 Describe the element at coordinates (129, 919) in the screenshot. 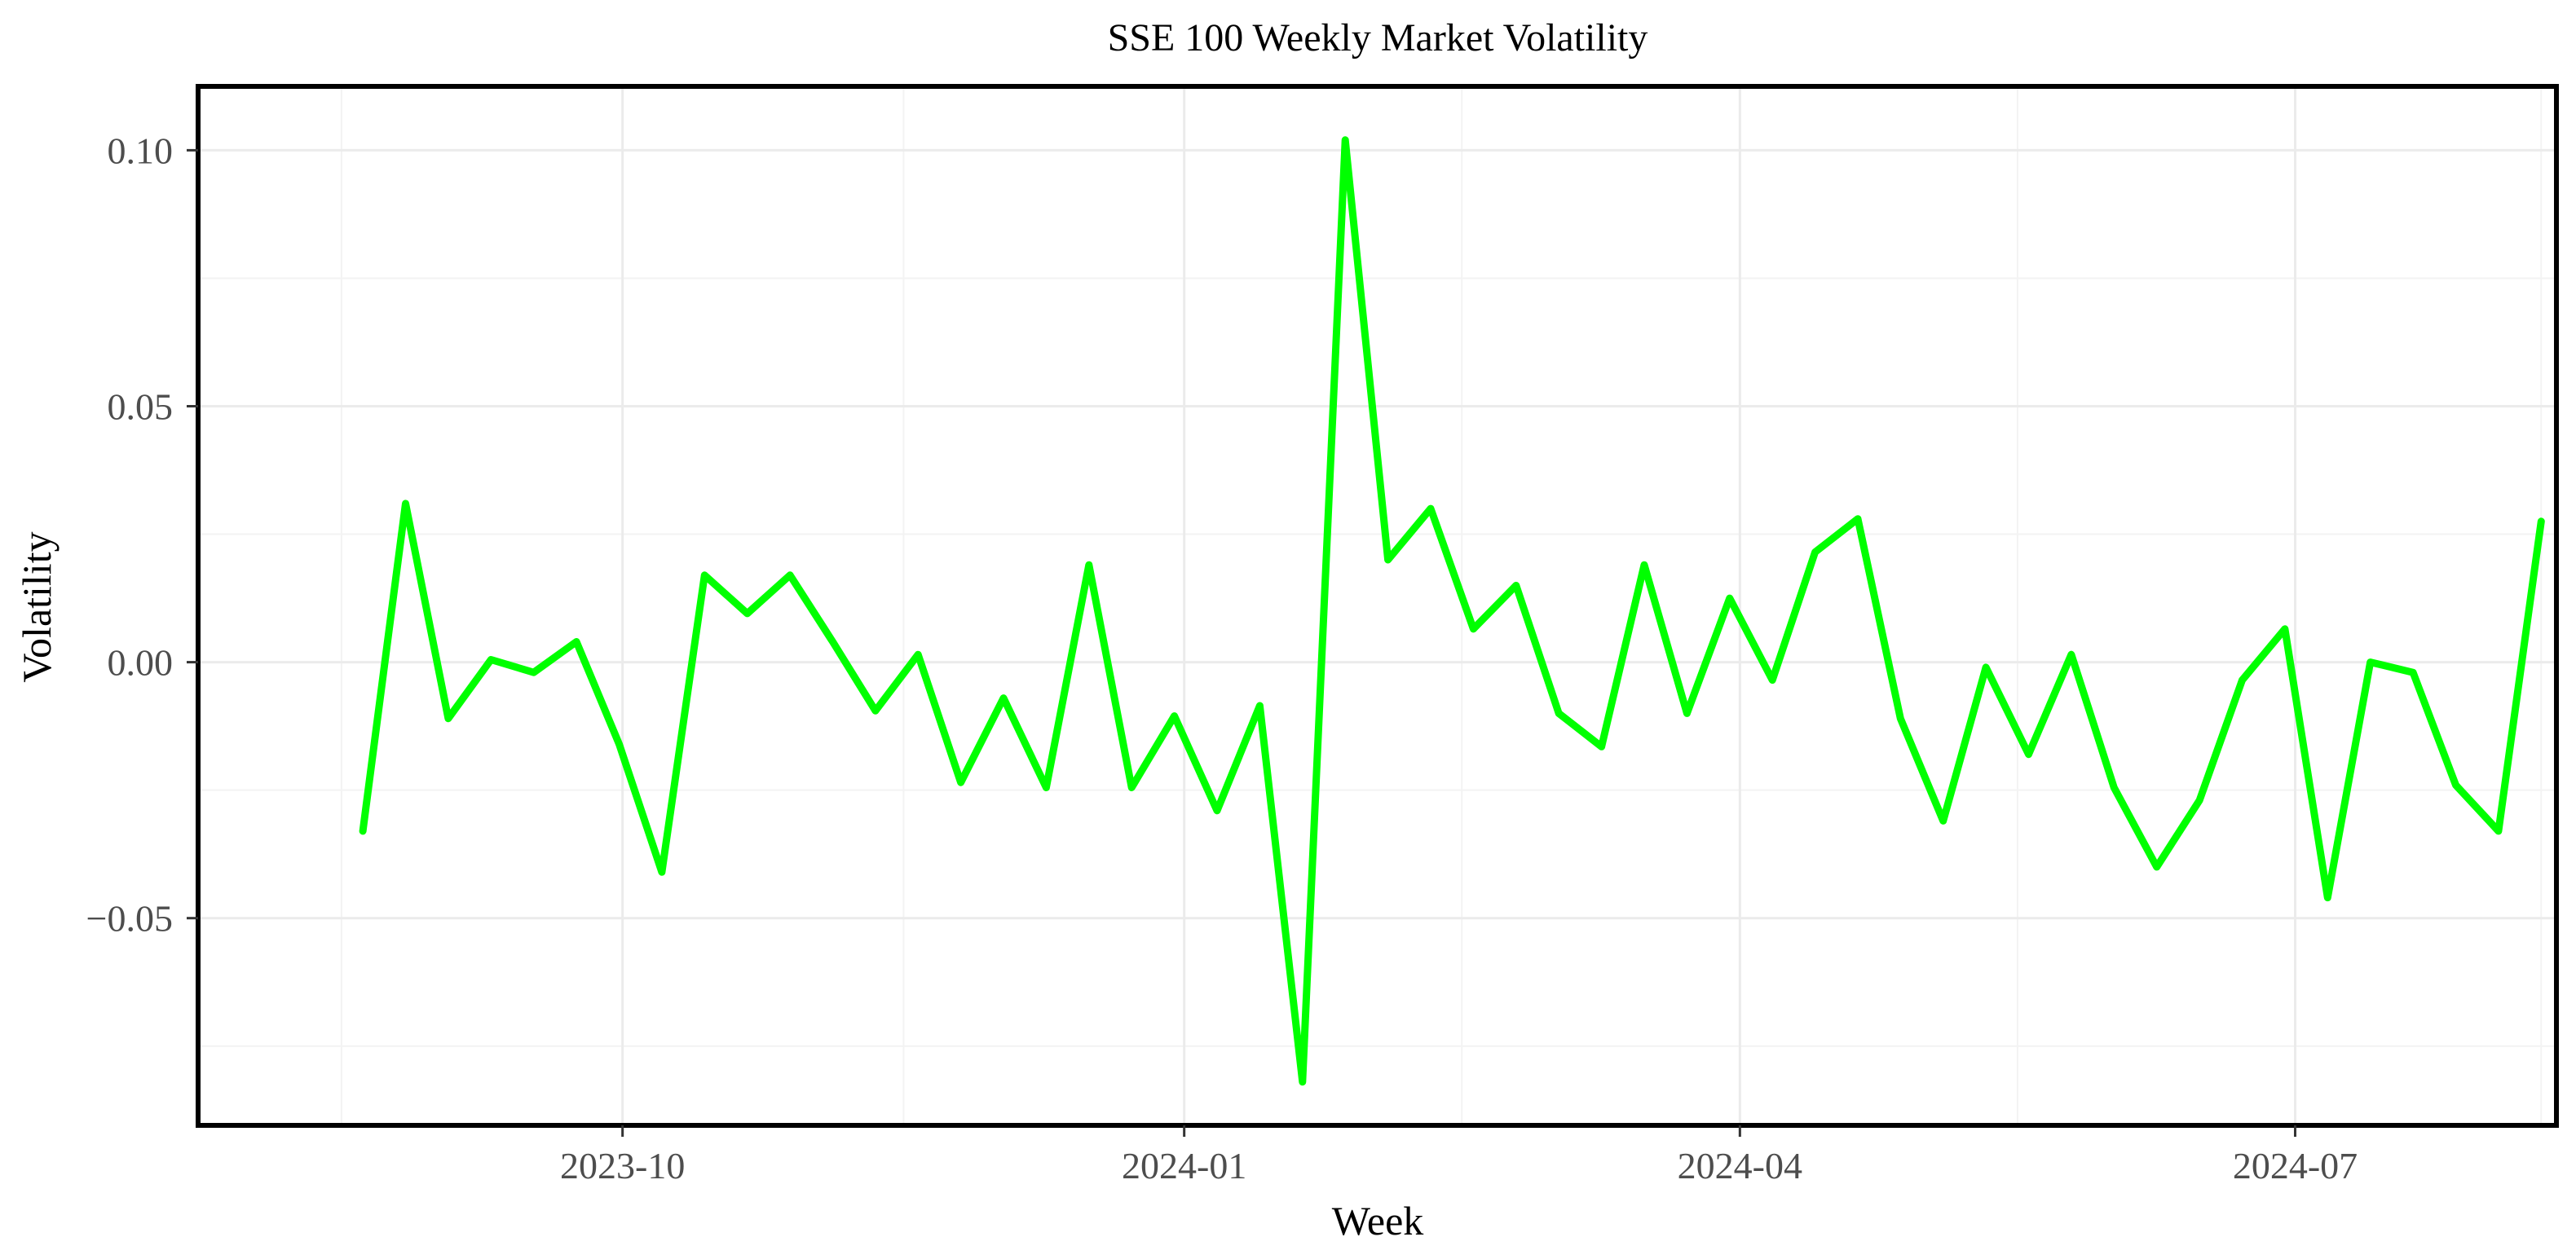

I see `y-tick-label: −0.05` at that location.